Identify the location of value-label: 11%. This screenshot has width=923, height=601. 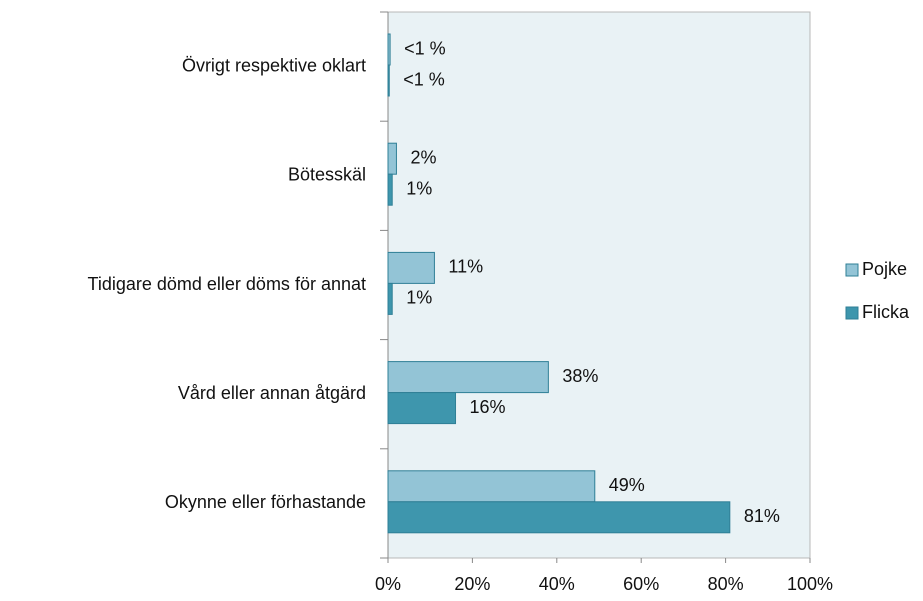
(465, 267).